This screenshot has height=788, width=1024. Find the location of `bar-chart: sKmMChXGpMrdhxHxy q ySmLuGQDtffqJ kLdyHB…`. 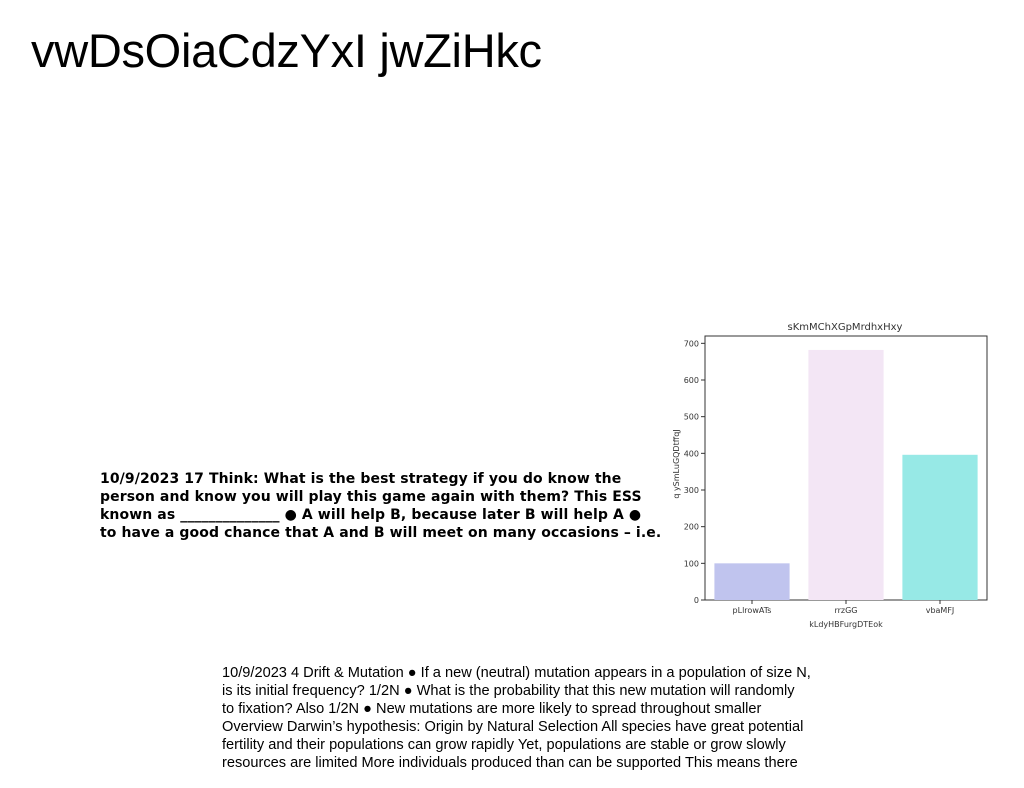

bar-chart: sKmMChXGpMrdhxHxy q ySmLuGQDtffqJ kLdyHB… is located at coordinates (830, 475).